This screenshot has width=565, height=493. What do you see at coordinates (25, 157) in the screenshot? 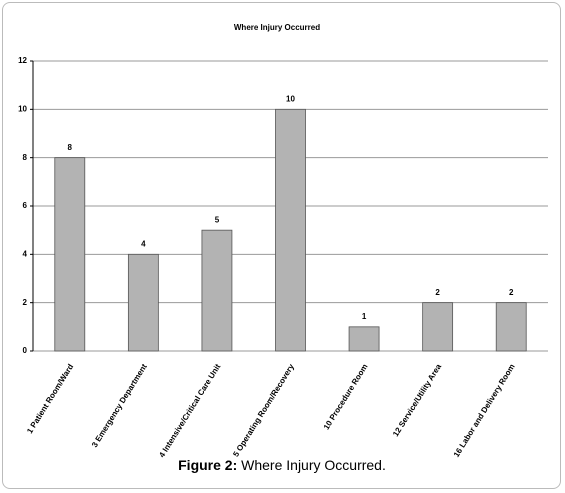
I see `y-tick-label: 8` at bounding box center [25, 157].